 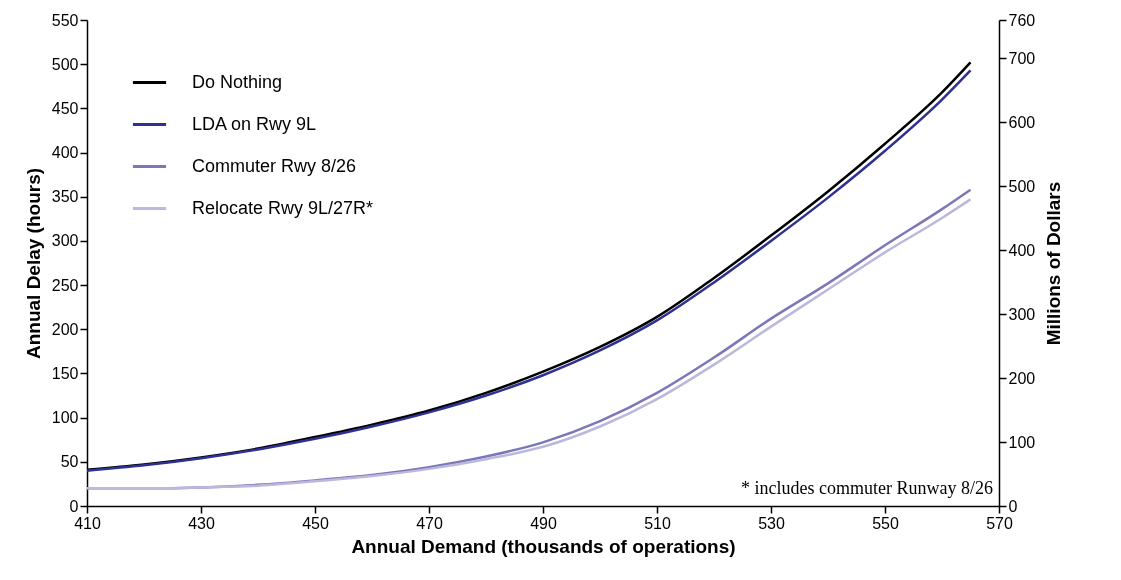 What do you see at coordinates (1022, 378) in the screenshot?
I see `y2-tick-label: 200` at bounding box center [1022, 378].